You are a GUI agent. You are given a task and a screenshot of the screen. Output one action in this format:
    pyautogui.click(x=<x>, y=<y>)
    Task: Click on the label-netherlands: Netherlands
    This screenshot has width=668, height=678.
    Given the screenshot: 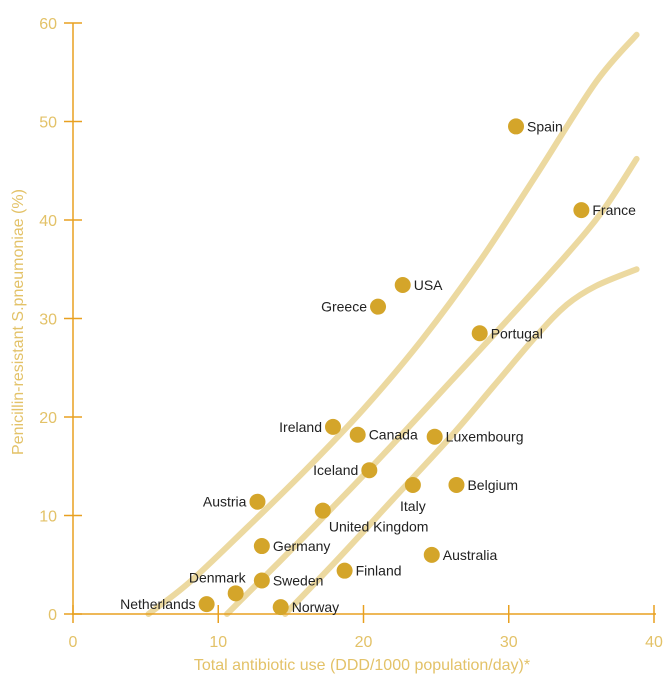 What is the action you would take?
    pyautogui.click(x=158, y=604)
    